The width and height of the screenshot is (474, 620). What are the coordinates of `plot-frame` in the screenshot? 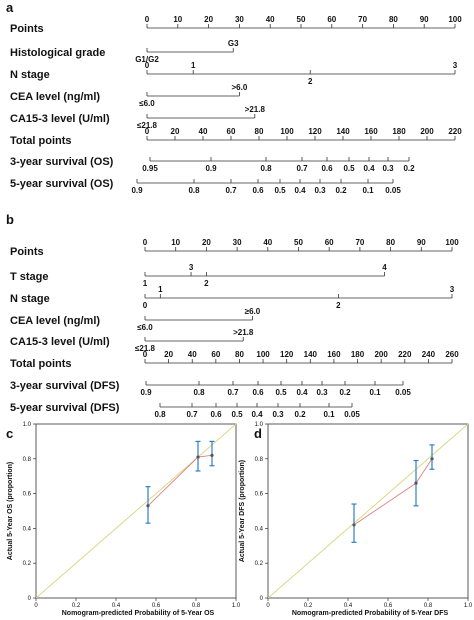 It's located at (136, 511).